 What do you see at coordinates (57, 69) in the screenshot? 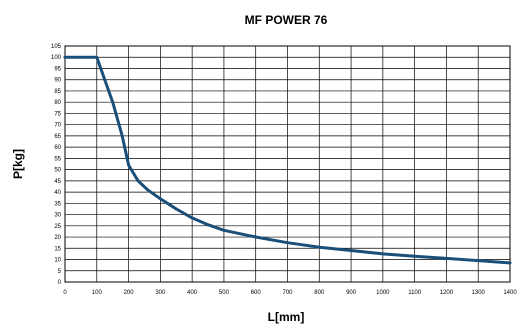
I see `y-tick-label: 95` at bounding box center [57, 69].